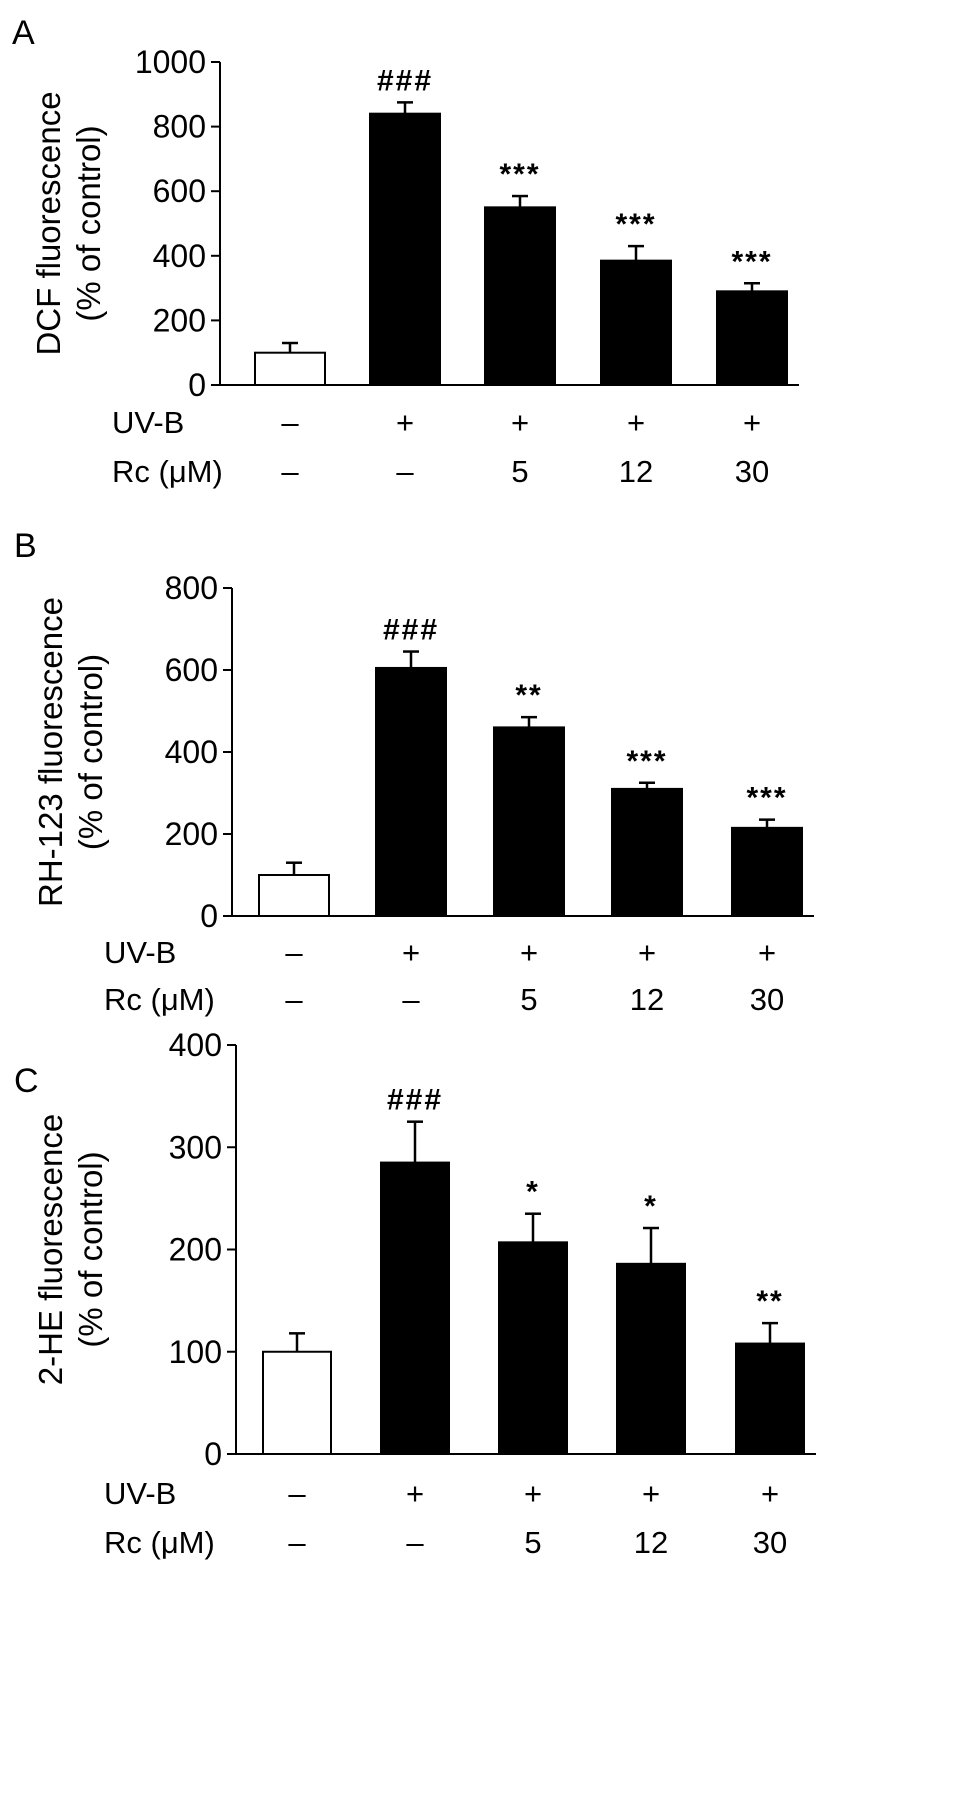 The width and height of the screenshot is (969, 1800). I want to click on condition-row-label-b: Rc (μM), so click(159, 999).